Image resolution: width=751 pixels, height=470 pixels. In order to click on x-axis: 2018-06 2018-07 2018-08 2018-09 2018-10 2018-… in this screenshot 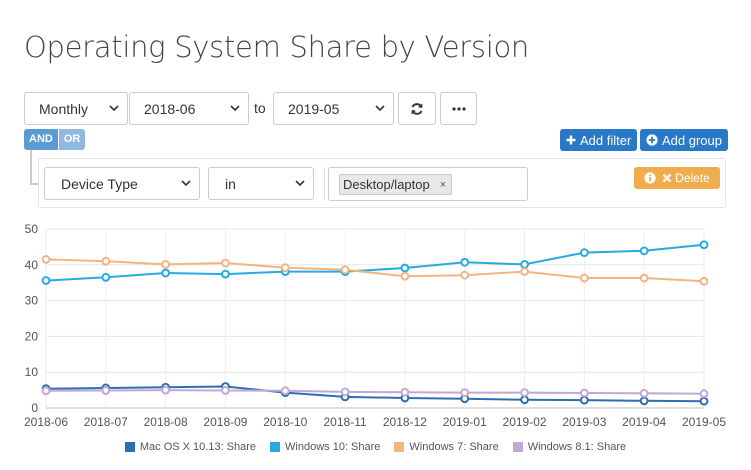, I will do `click(375, 422)`.